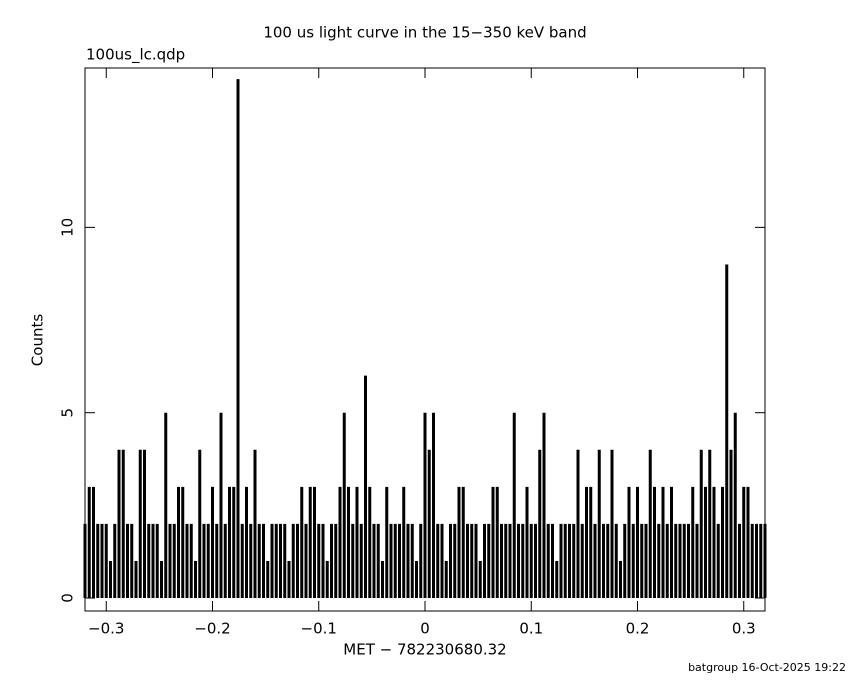  What do you see at coordinates (767, 667) in the screenshot?
I see `footer: batgroup 16-Oct-2025 19:22` at bounding box center [767, 667].